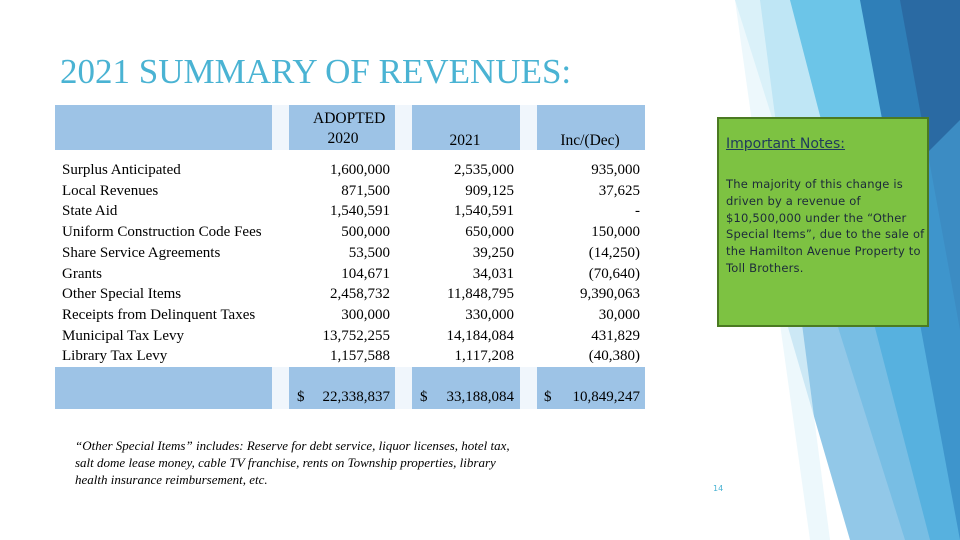  What do you see at coordinates (619, 314) in the screenshot?
I see `cell-value: 30,000` at bounding box center [619, 314].